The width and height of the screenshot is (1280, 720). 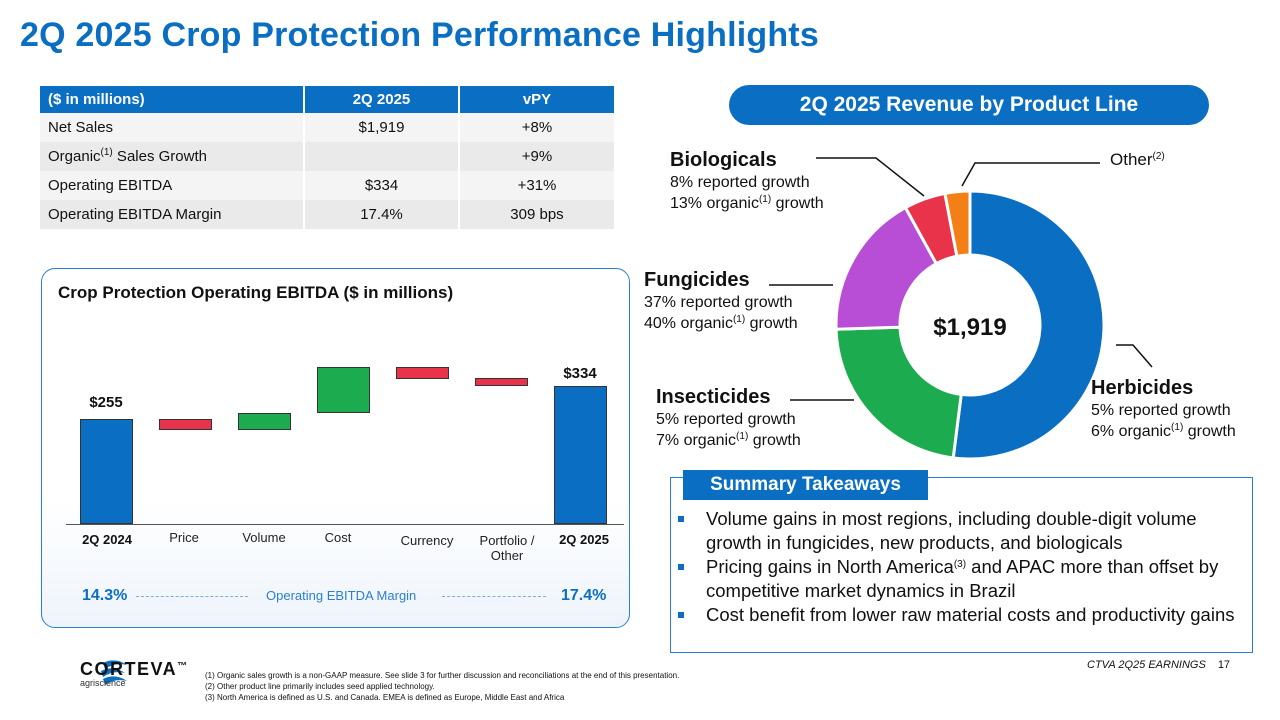 What do you see at coordinates (969, 105) in the screenshot?
I see `revenue-title-pill: 2Q 2025 Revenue by Product Line` at bounding box center [969, 105].